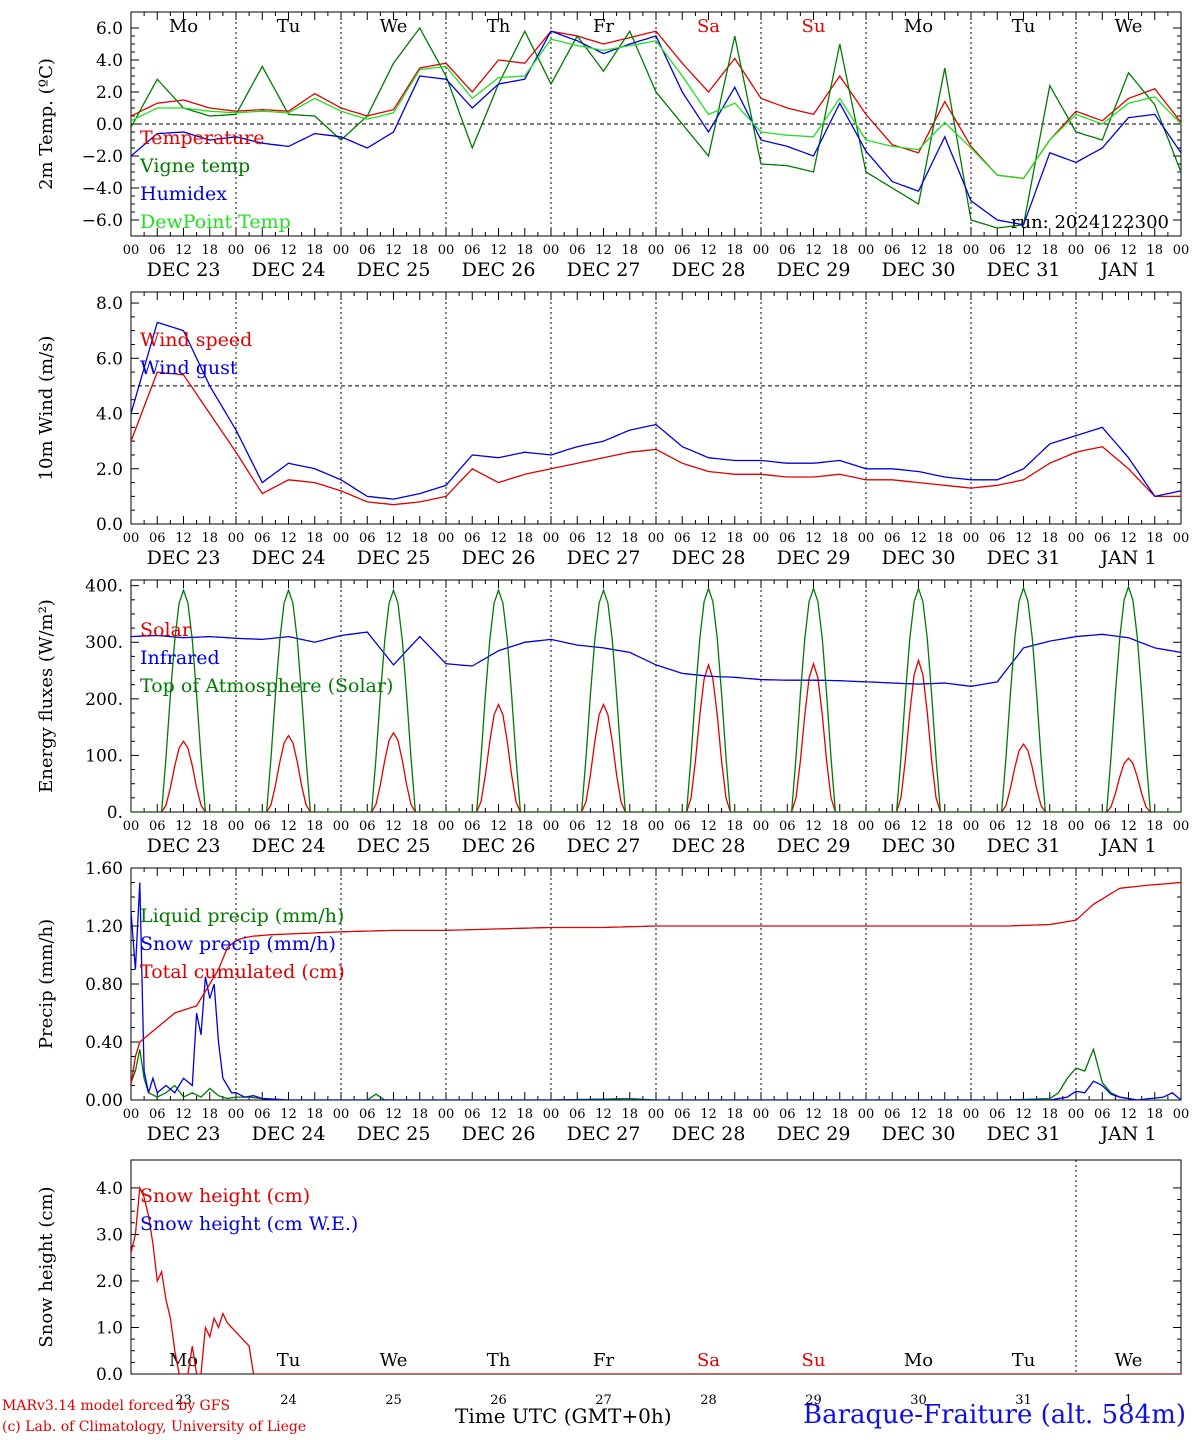 The image size is (1194, 1440). What do you see at coordinates (289, 26) in the screenshot?
I see `weekday-label: Tu` at bounding box center [289, 26].